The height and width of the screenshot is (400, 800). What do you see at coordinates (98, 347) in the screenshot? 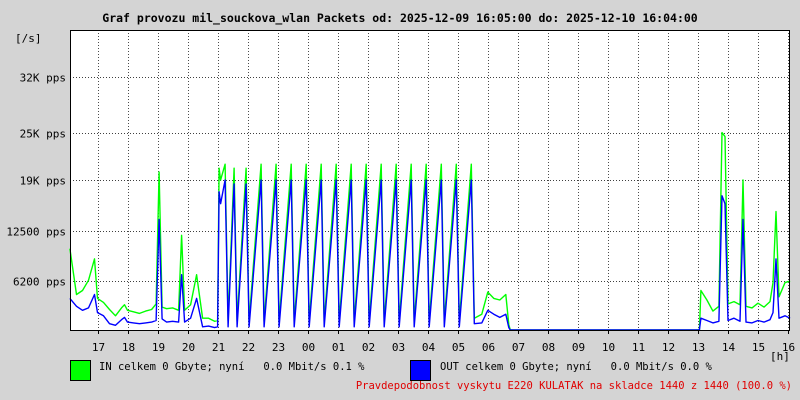
I see `x-tick-label: 17` at bounding box center [98, 347].